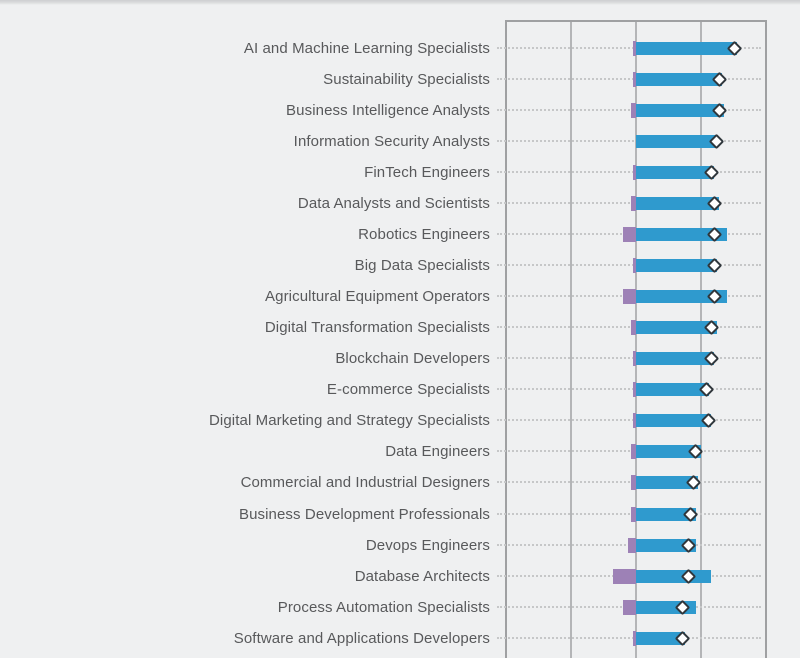  I want to click on chart-row: Robotics Engineers, so click(400, 234).